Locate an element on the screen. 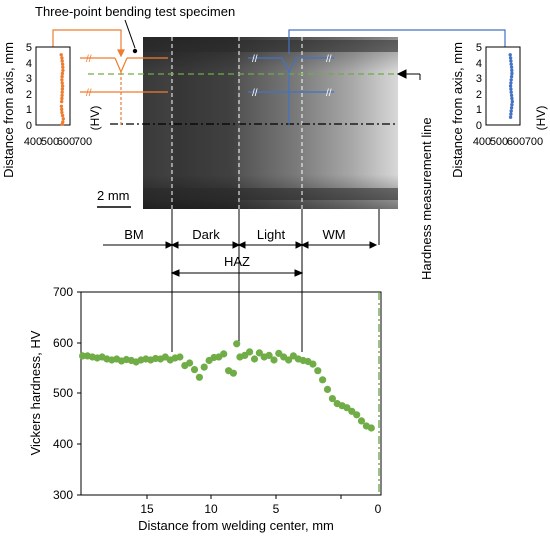 This screenshot has height=540, width=550. main-ytick-700: 700 is located at coordinates (63, 292).